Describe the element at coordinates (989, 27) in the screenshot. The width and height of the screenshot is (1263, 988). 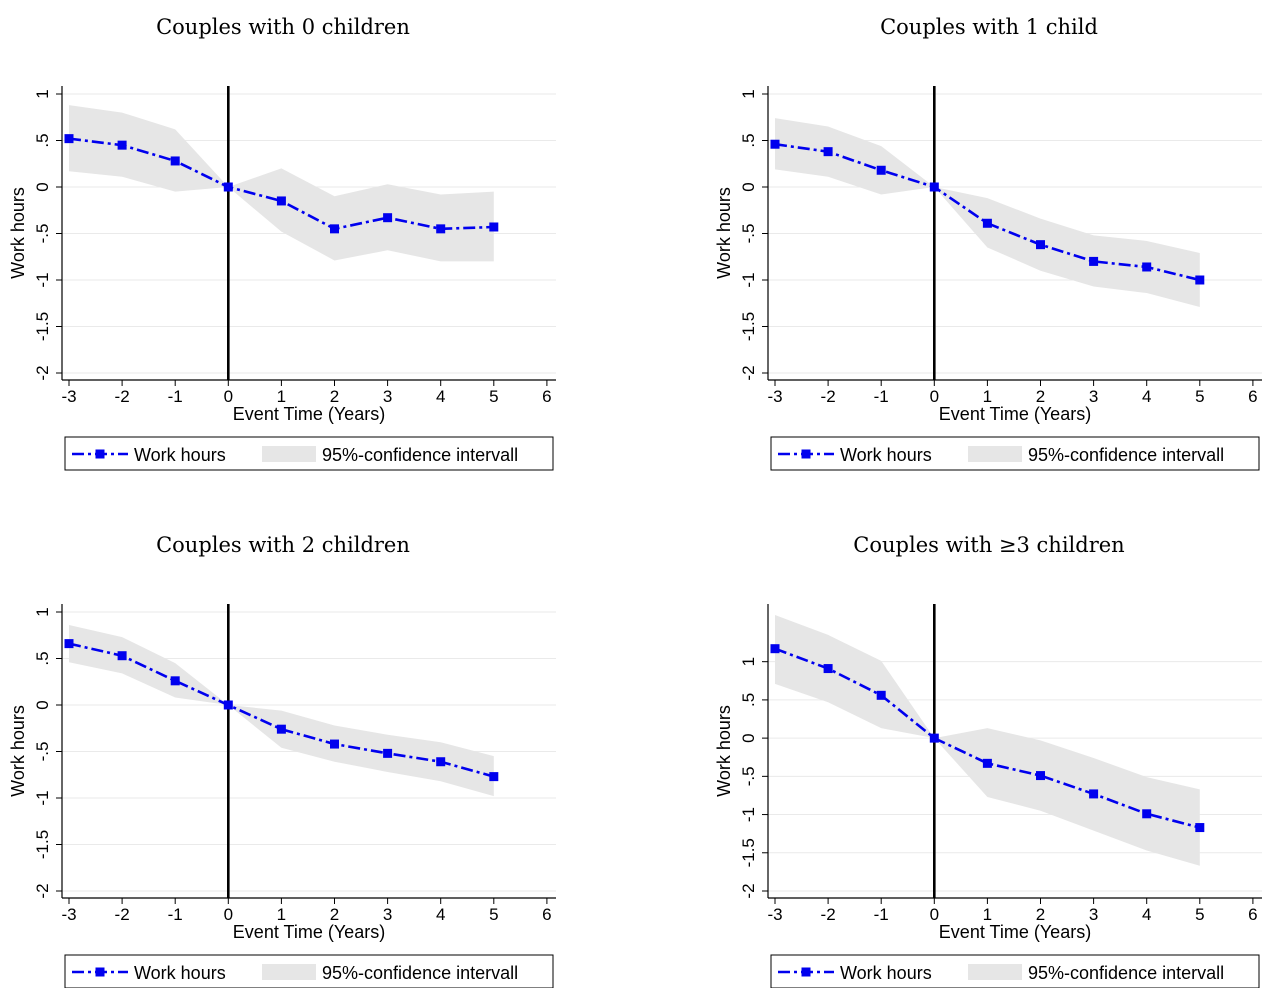
I see `chart-title: Couples with 1 child` at that location.